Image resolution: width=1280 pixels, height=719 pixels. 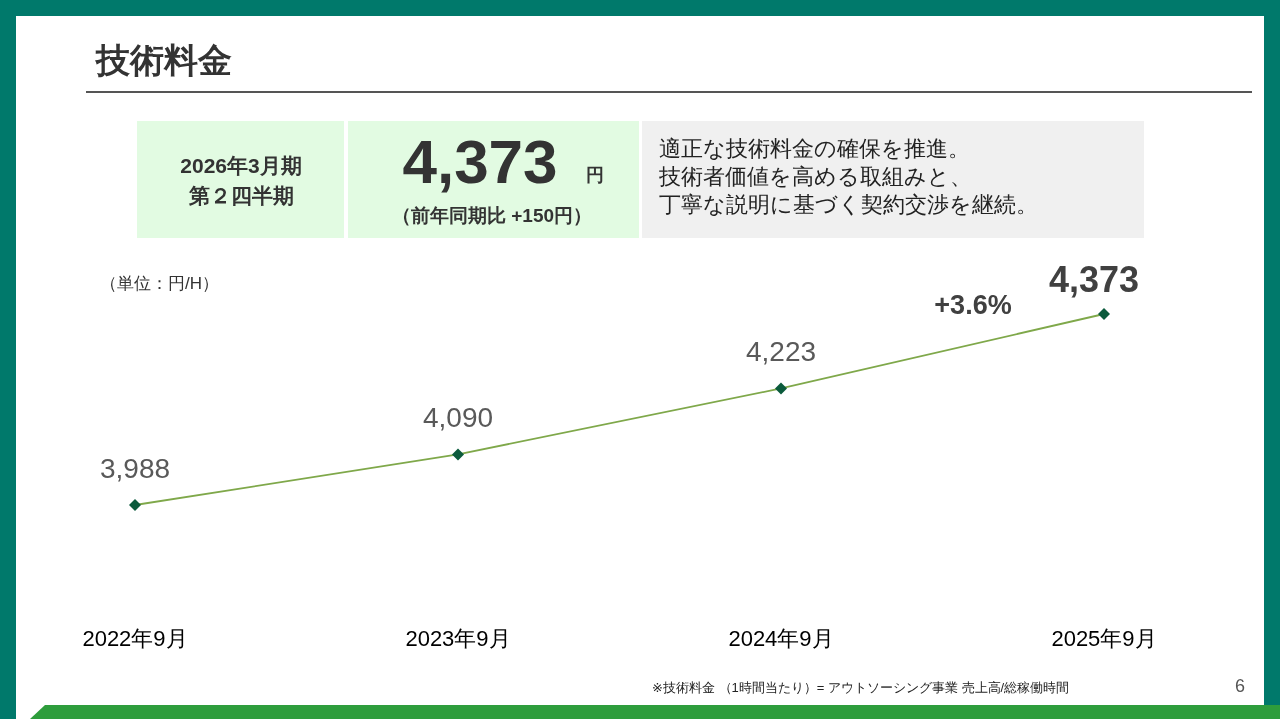 What do you see at coordinates (480, 161) in the screenshot?
I see `text: 4,373` at bounding box center [480, 161].